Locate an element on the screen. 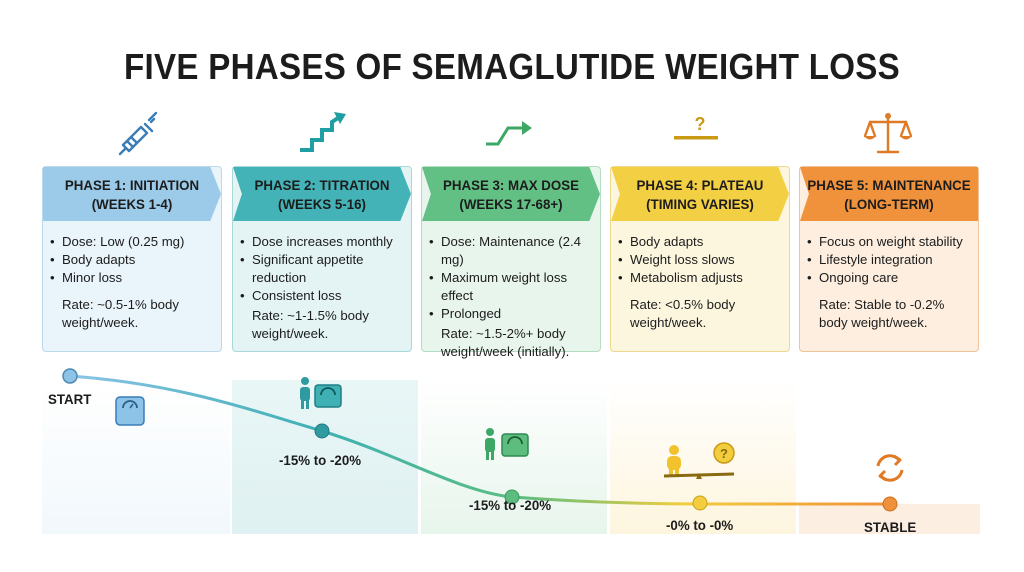 The image size is (1024, 572). phase-5-title: PHASE 5: MAINTENANCE is located at coordinates (889, 185).